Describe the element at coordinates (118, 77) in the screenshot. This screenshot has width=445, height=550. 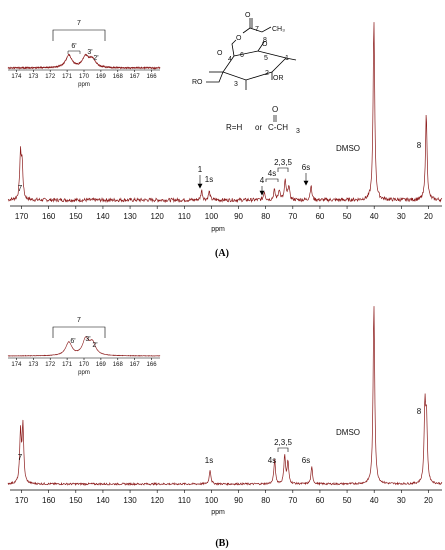
I see `inset-a-tick-label-168: 168` at that location.